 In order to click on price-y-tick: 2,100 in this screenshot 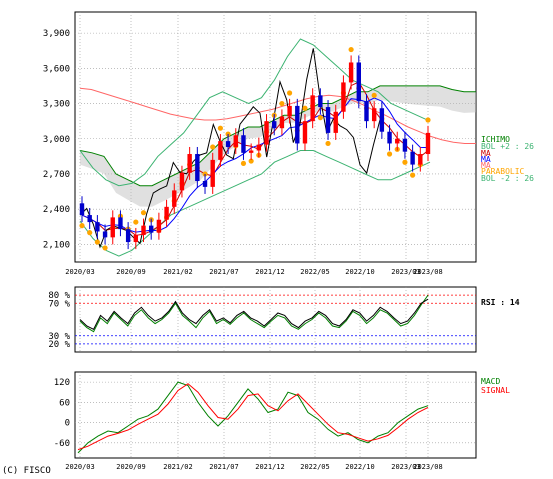, I will do `click(56, 245)`.